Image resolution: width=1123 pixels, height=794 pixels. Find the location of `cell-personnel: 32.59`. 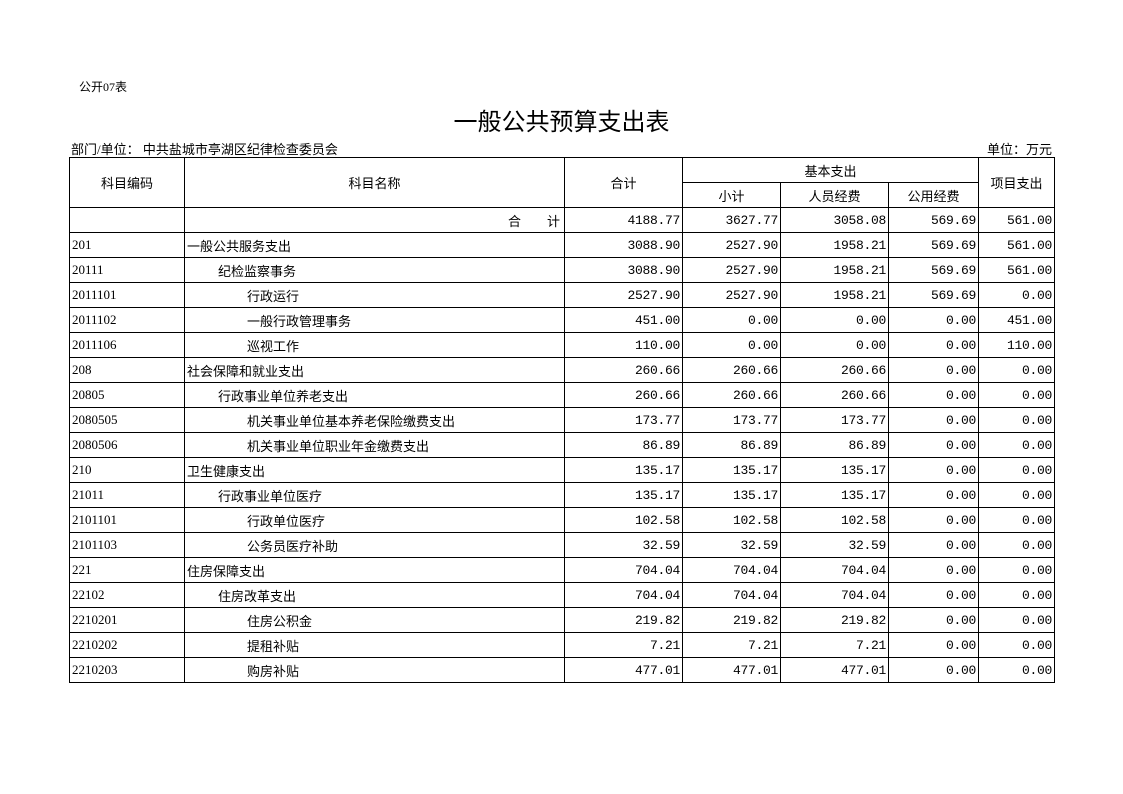

cell-personnel: 32.59 is located at coordinates (834, 545).